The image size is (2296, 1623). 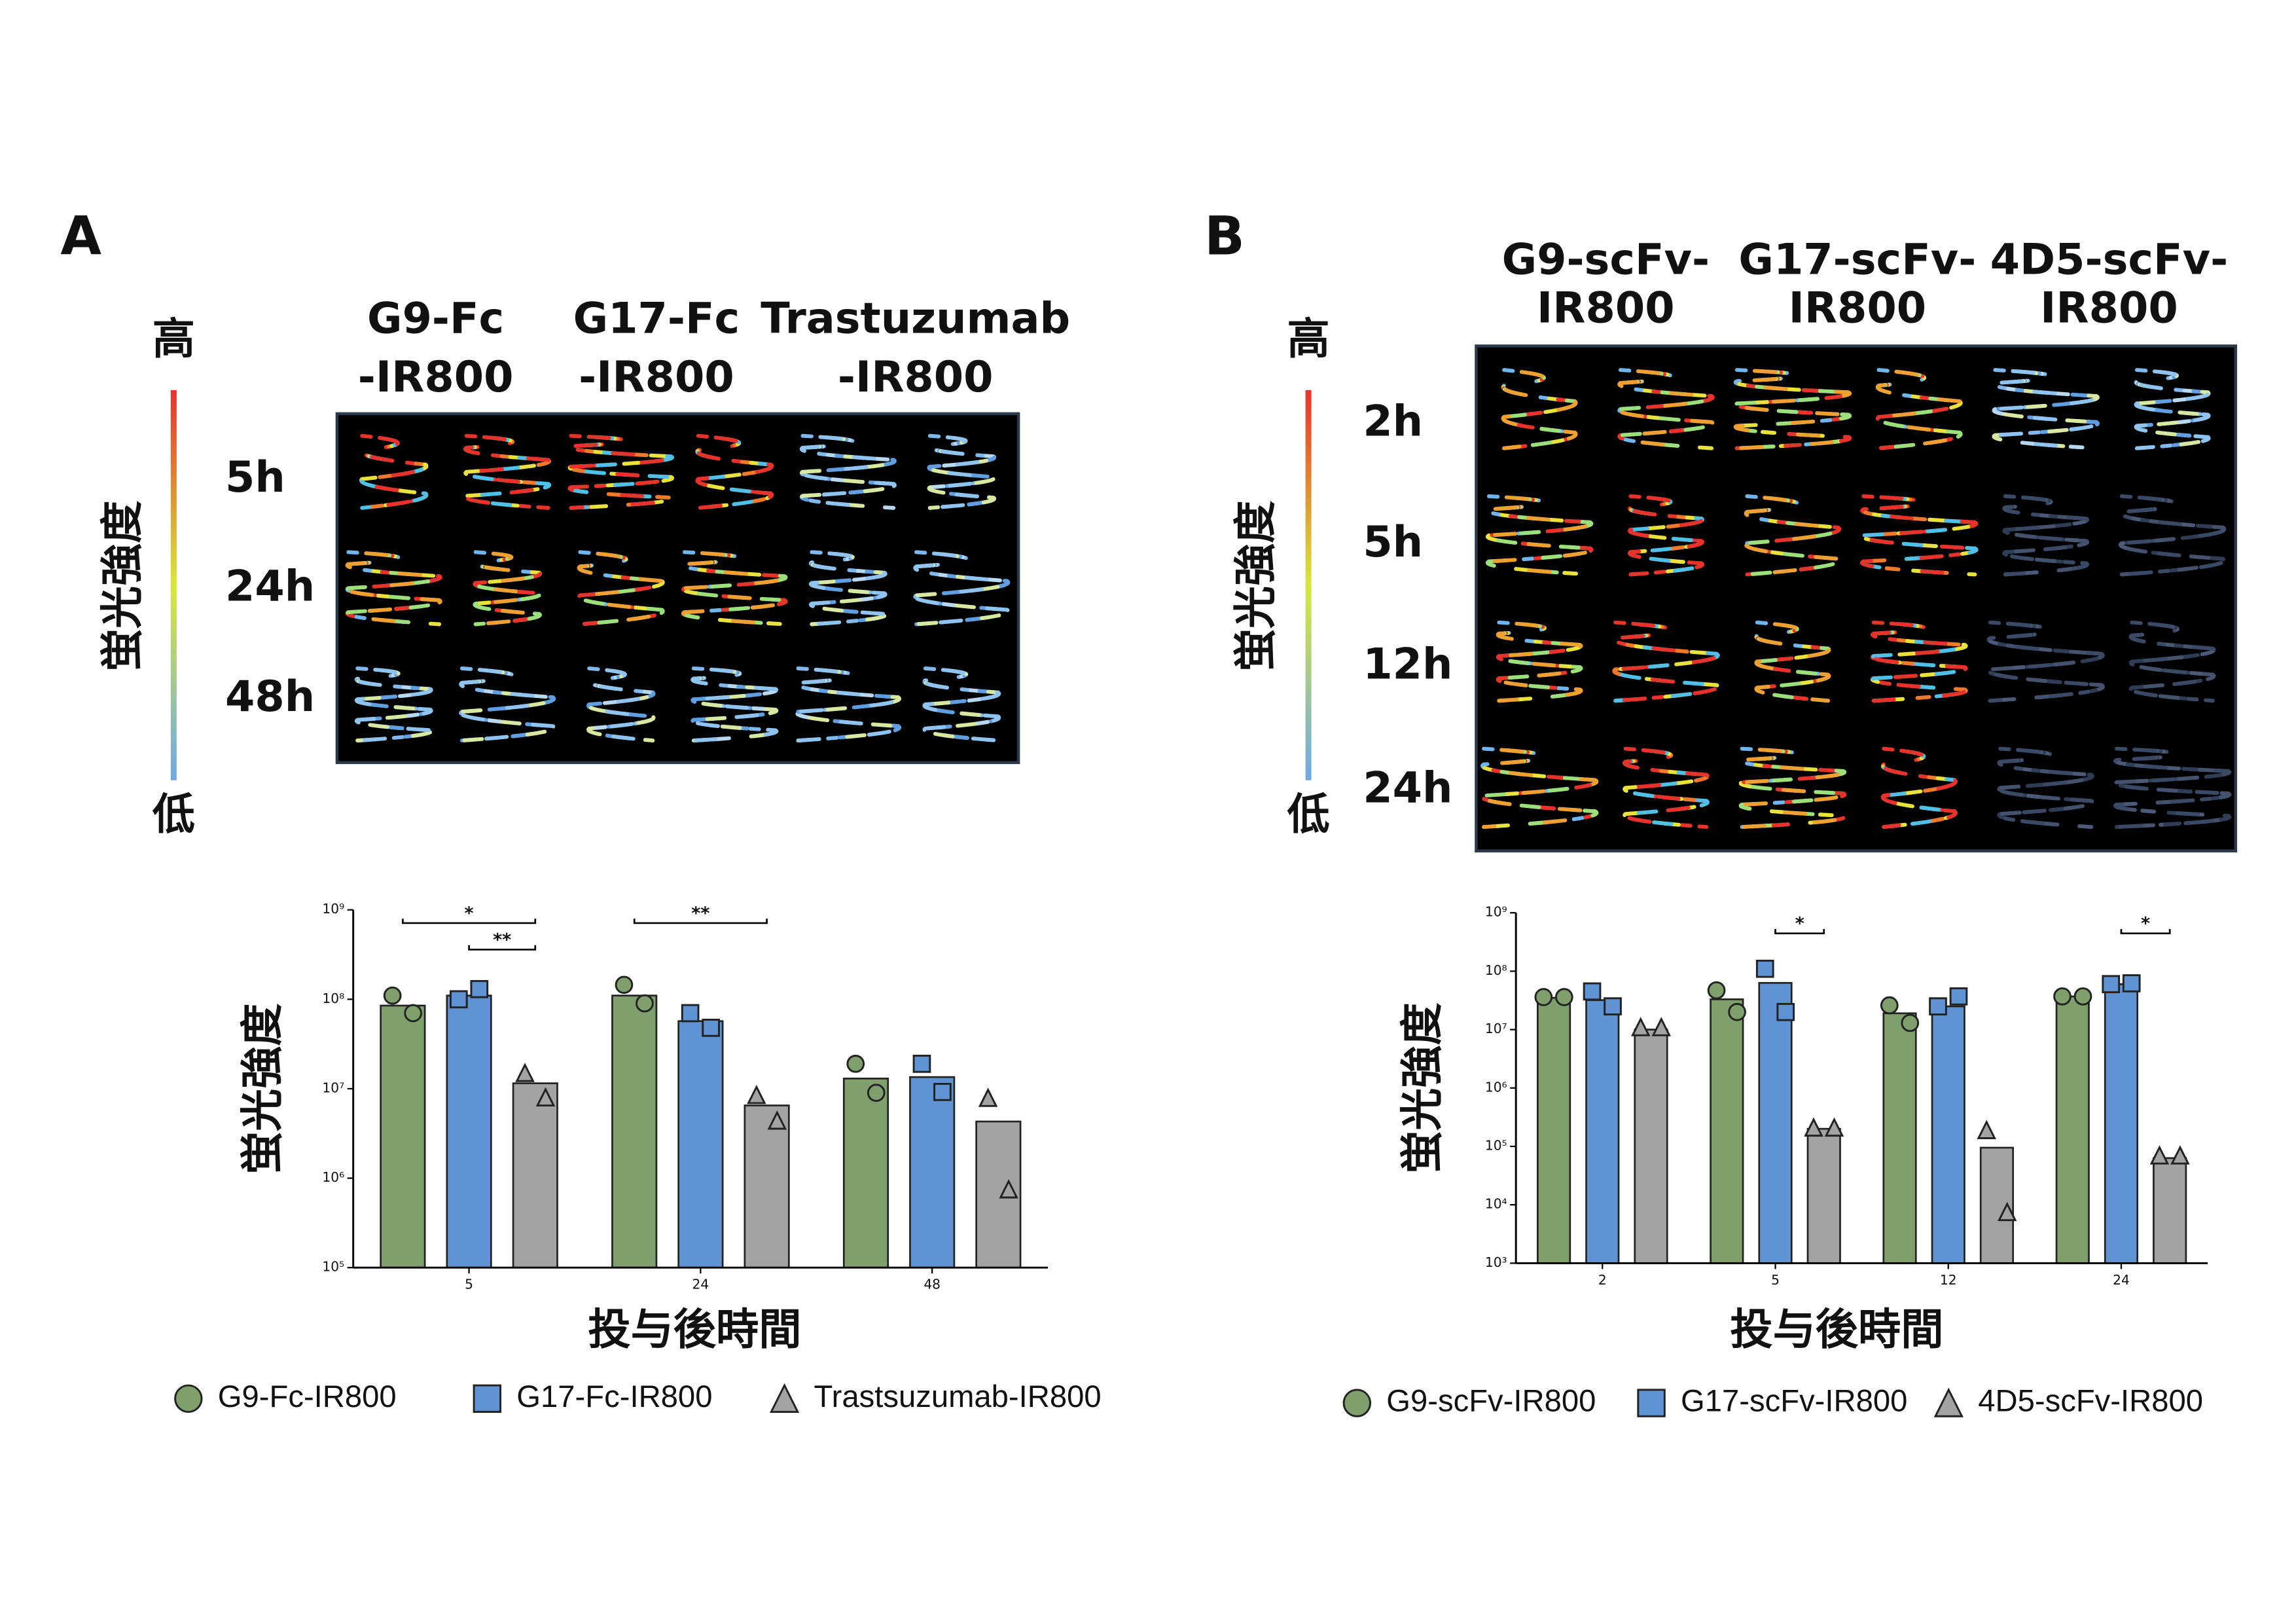 I want to click on significance-label: **, so click(x=502, y=940).